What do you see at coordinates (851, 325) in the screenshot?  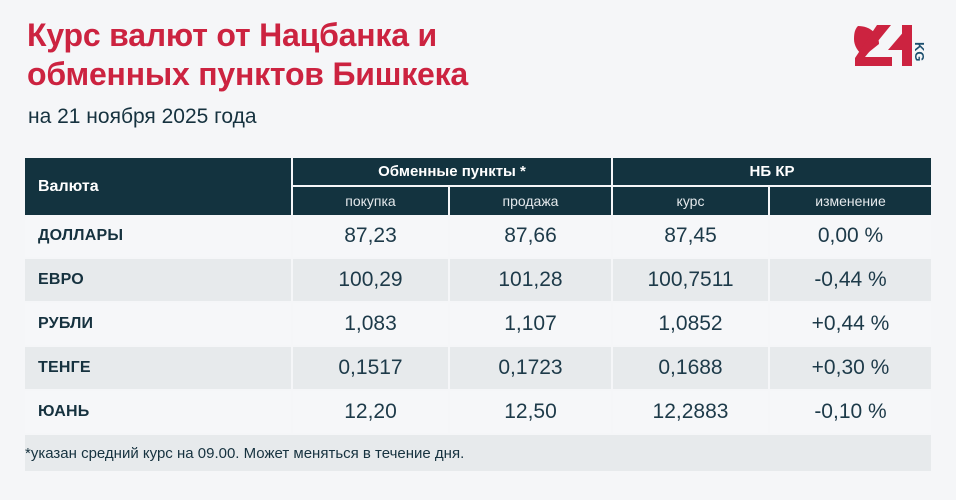 I see `cell-change: +0,44 %` at bounding box center [851, 325].